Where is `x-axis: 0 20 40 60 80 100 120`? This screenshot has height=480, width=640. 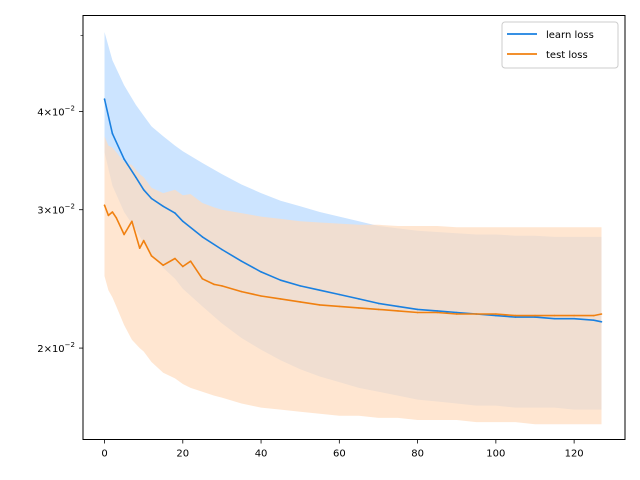
x-axis: 0 20 40 60 80 100 120 is located at coordinates (342, 449).